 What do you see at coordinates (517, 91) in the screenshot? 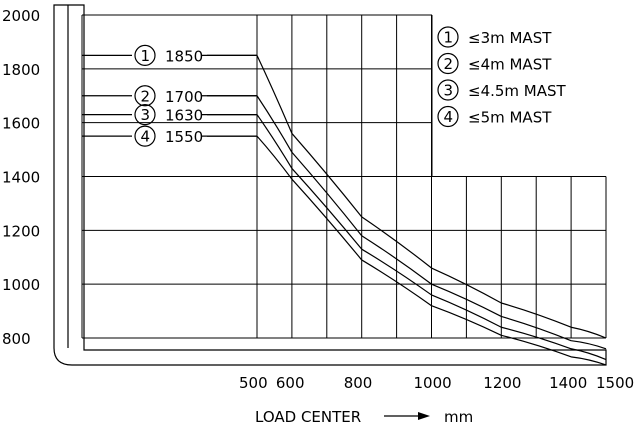
I see `legend-entry-3: ≤4.5m MAST` at bounding box center [517, 91].